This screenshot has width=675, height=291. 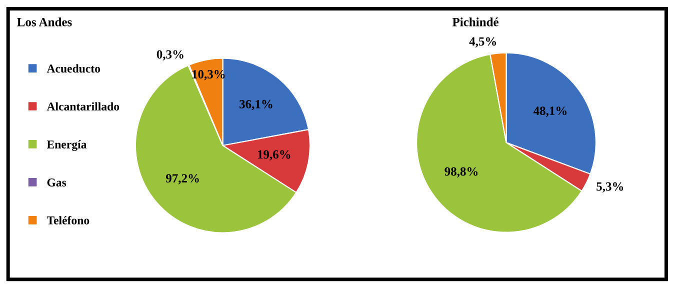 I want to click on legend-label: Teléfono, so click(x=68, y=220).